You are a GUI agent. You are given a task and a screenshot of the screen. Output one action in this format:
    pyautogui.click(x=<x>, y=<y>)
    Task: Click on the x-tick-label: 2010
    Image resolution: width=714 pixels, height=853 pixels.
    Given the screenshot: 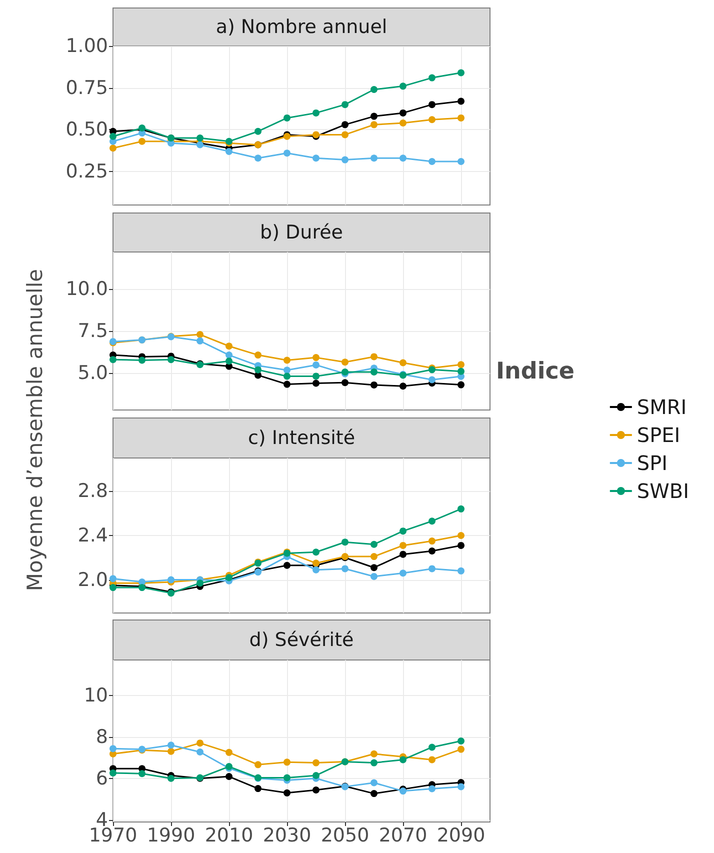 What is the action you would take?
    pyautogui.click(x=229, y=835)
    